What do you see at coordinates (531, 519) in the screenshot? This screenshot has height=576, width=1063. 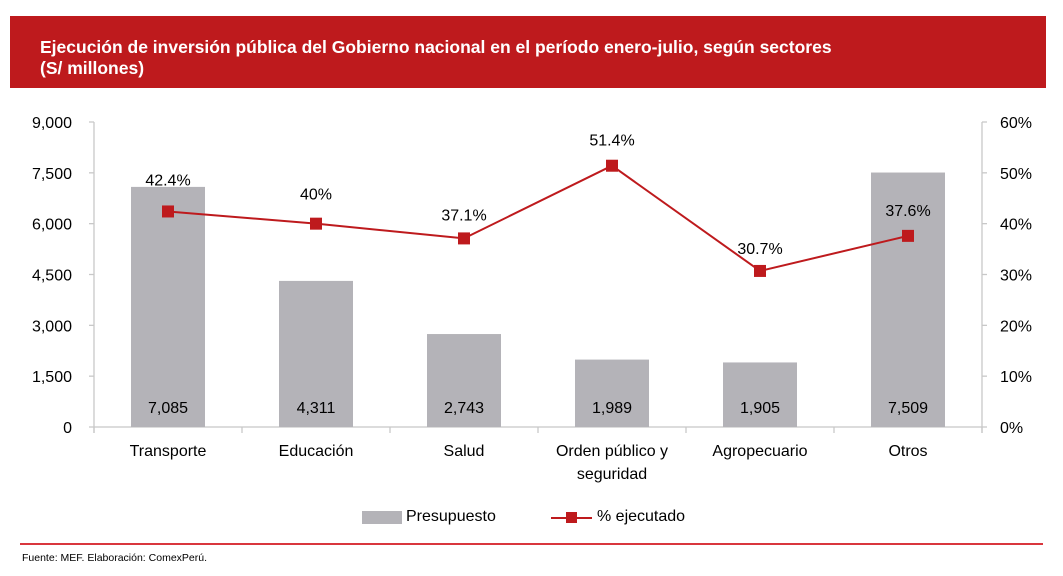 I see `legend: Presupuesto % ejecutado` at bounding box center [531, 519].